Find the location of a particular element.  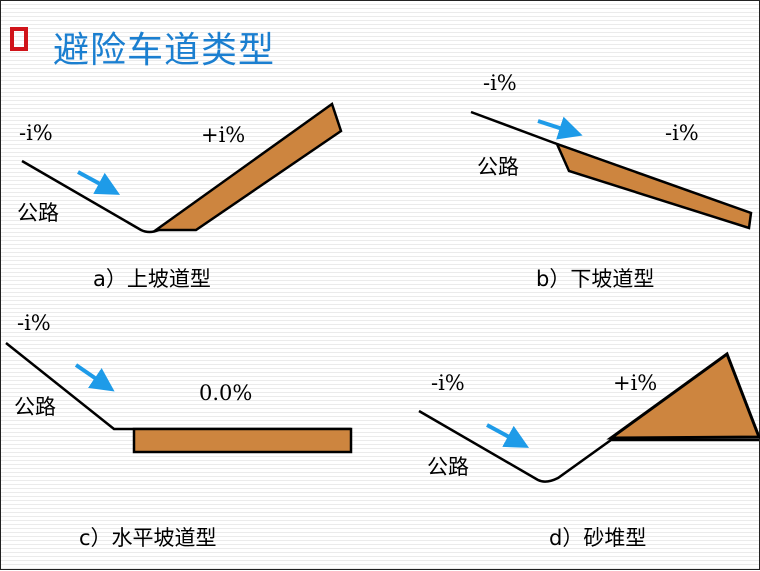

diagram-sand-pile is located at coordinates (589, 417).